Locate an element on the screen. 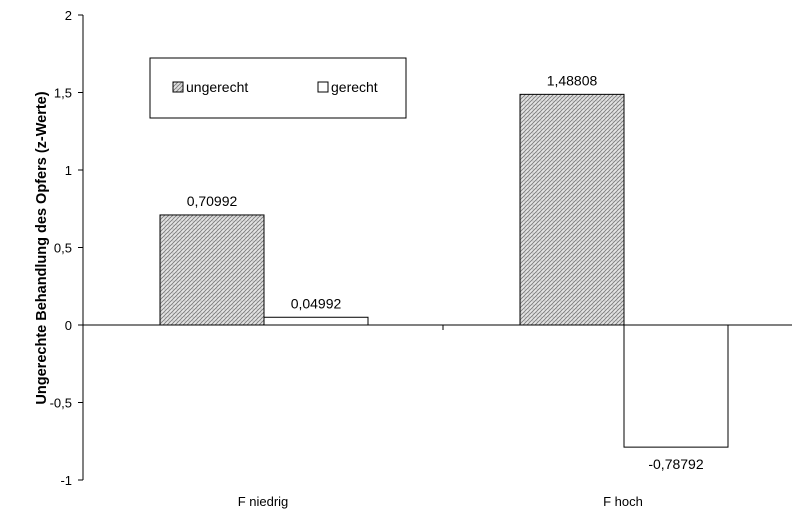  y-tick-label: -0,5 is located at coordinates (61, 403).